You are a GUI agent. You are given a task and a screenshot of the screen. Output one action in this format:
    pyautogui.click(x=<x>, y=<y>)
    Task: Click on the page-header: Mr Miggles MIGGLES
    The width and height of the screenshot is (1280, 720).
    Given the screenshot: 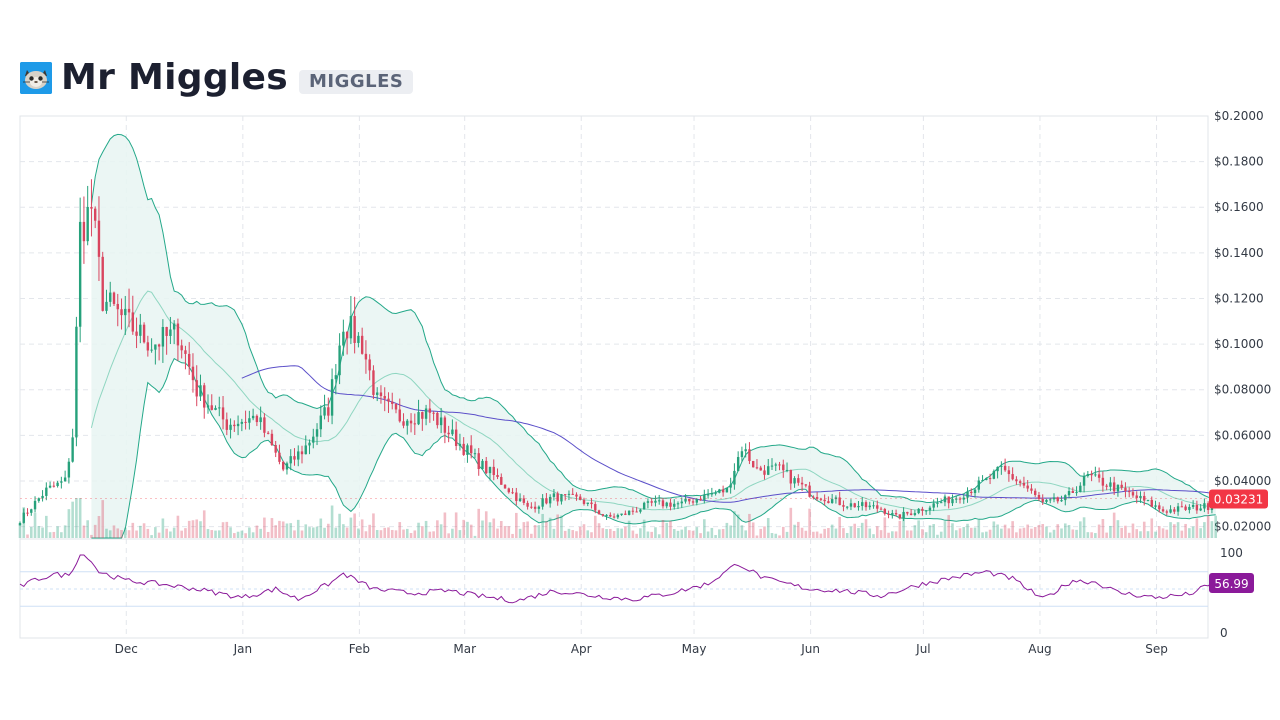 What is the action you would take?
    pyautogui.click(x=217, y=78)
    